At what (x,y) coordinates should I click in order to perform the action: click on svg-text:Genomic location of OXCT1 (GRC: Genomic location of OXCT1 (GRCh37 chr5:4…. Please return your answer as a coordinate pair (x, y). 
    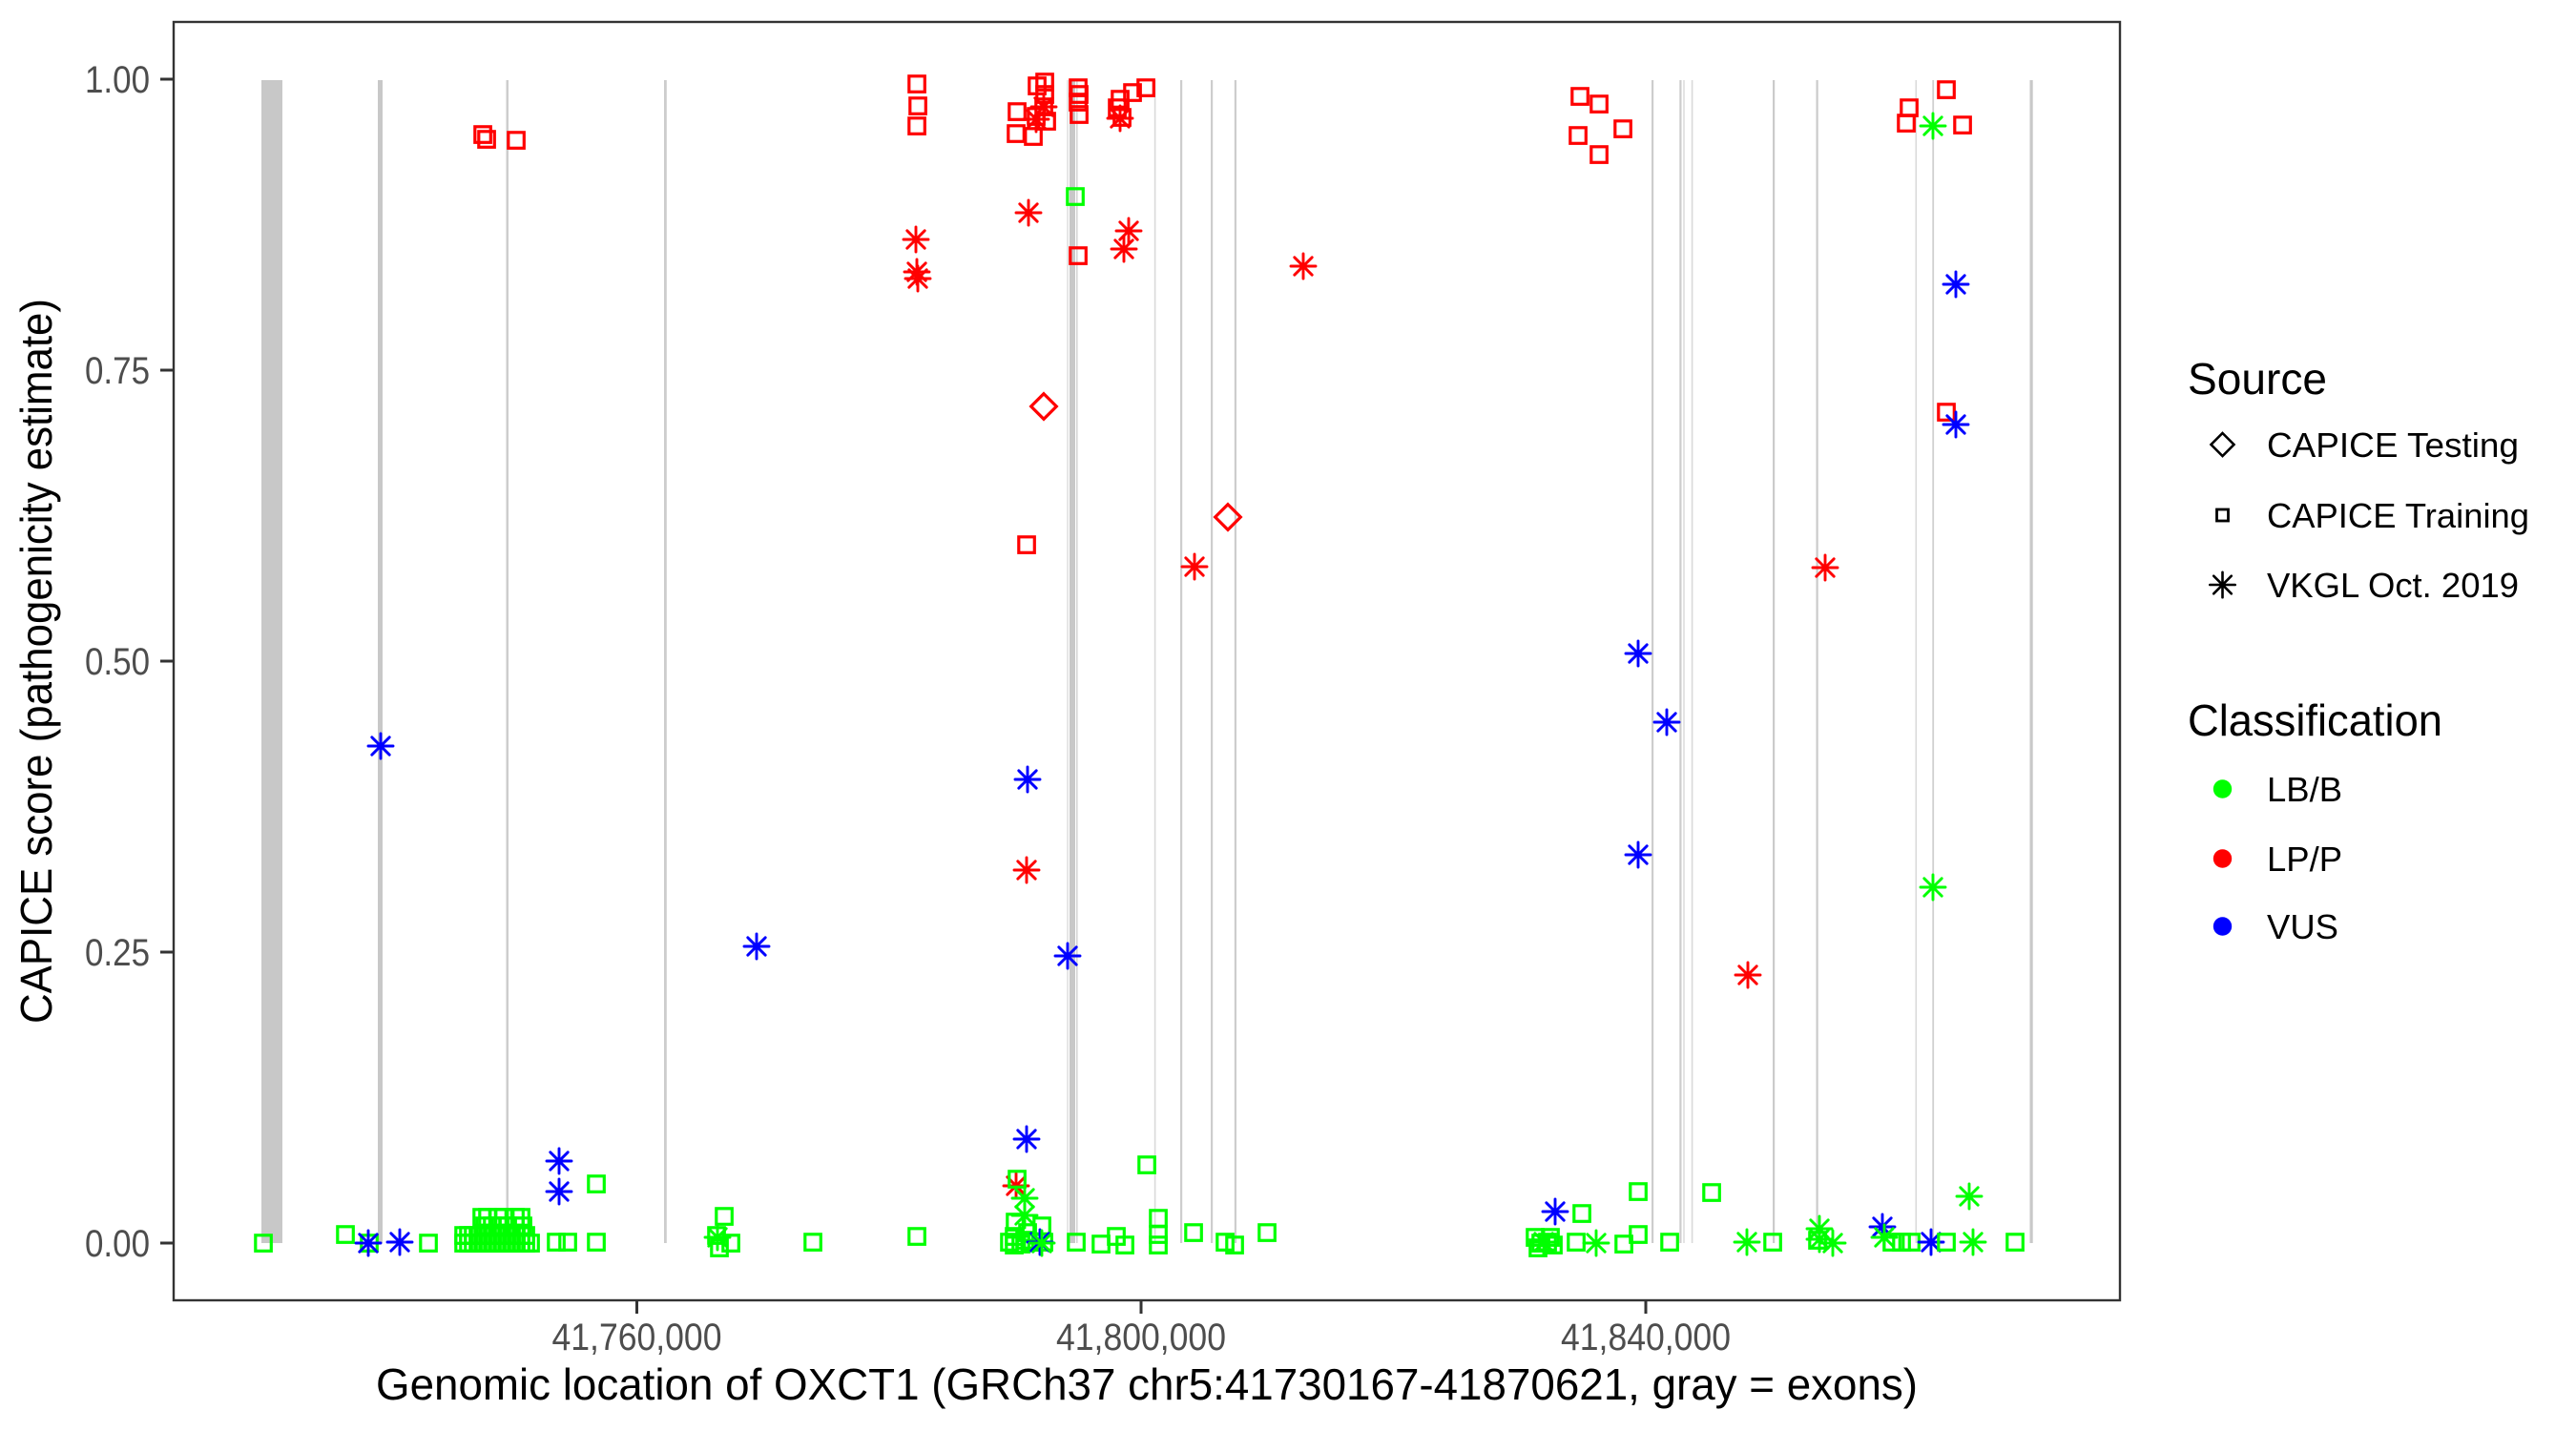
    Looking at the image, I should click on (1147, 1384).